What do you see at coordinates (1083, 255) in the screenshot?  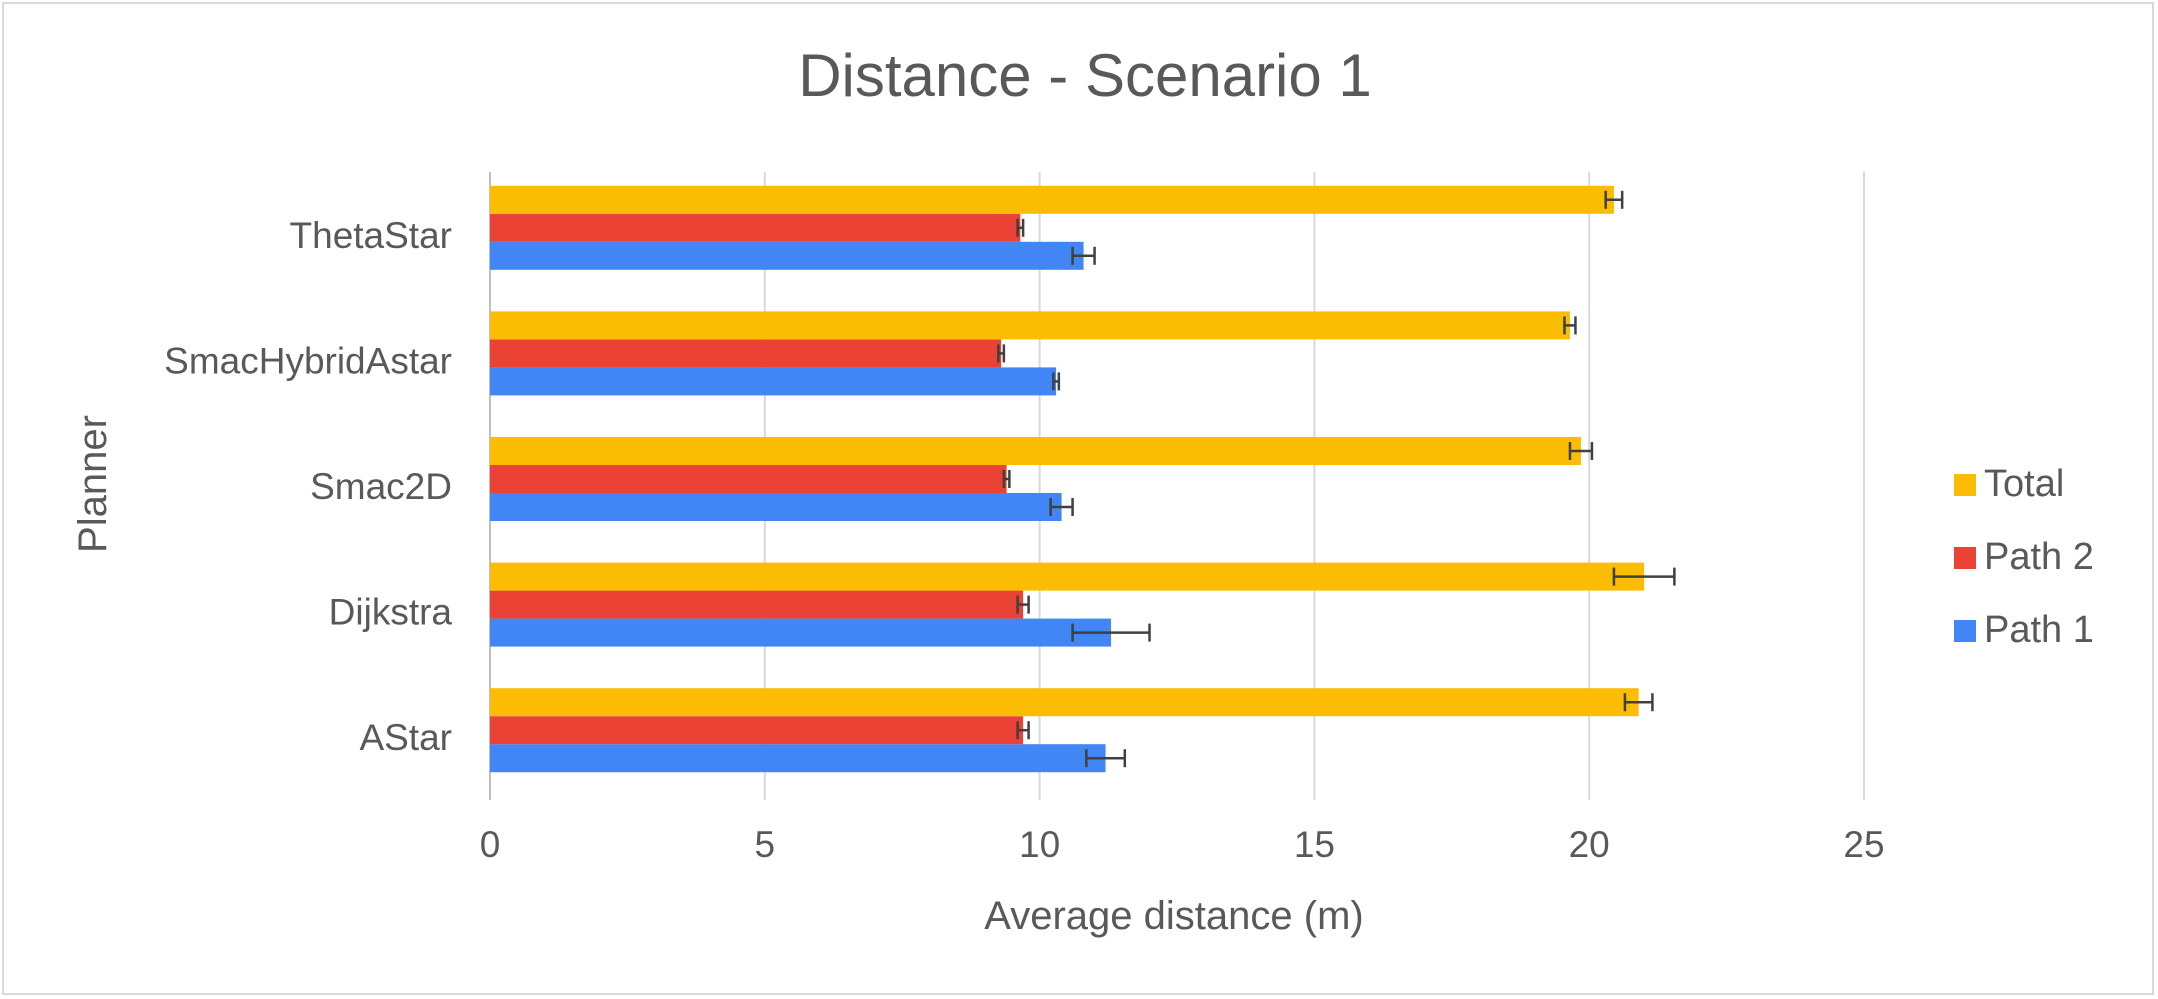 I see `error-bar-path-1-thetastar` at bounding box center [1083, 255].